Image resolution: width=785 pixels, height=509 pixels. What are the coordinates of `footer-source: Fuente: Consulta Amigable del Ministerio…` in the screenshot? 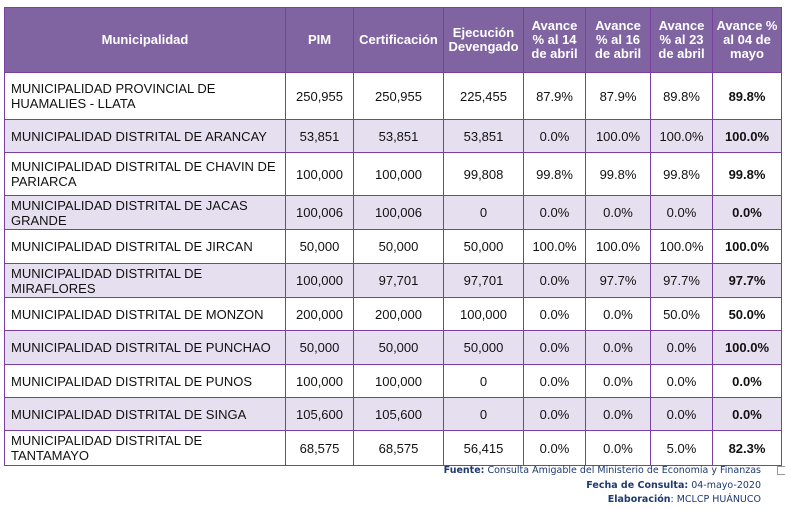 It's located at (602, 470).